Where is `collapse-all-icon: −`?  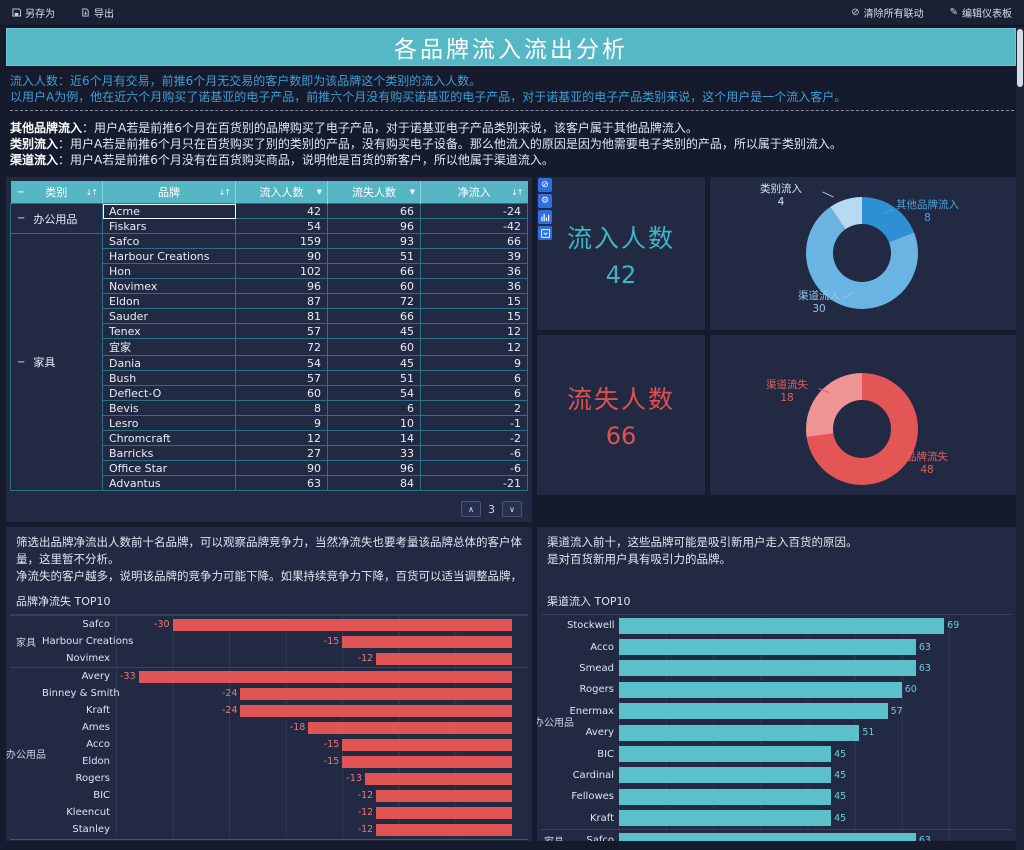 collapse-all-icon: − is located at coordinates (20, 192).